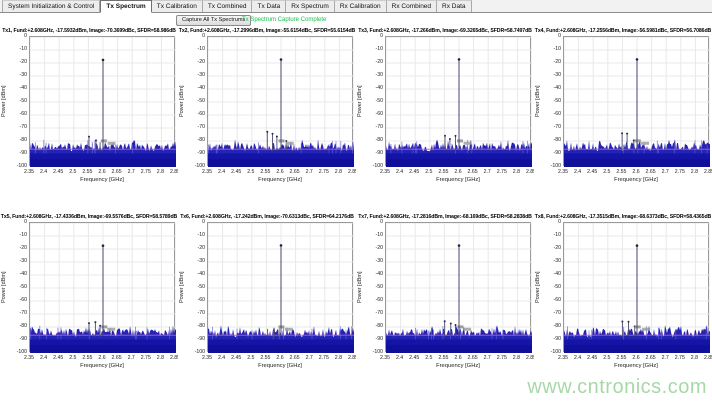 The width and height of the screenshot is (712, 403). I want to click on tab-tx-spectrum: Tx Spectrum, so click(126, 6).